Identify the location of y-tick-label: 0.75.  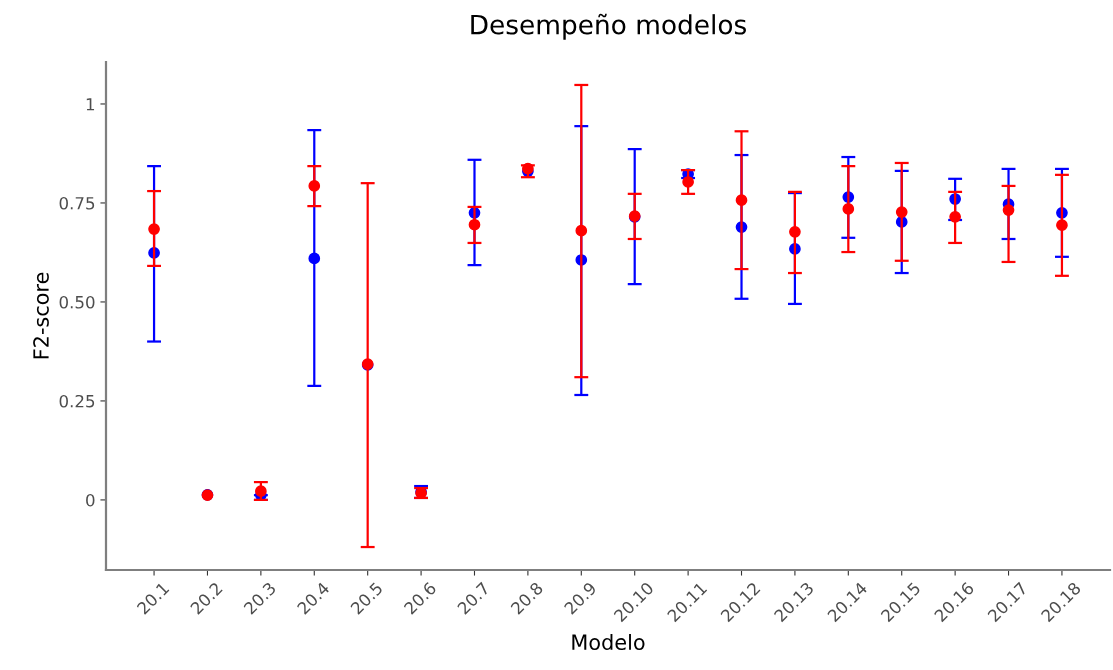
(77, 203).